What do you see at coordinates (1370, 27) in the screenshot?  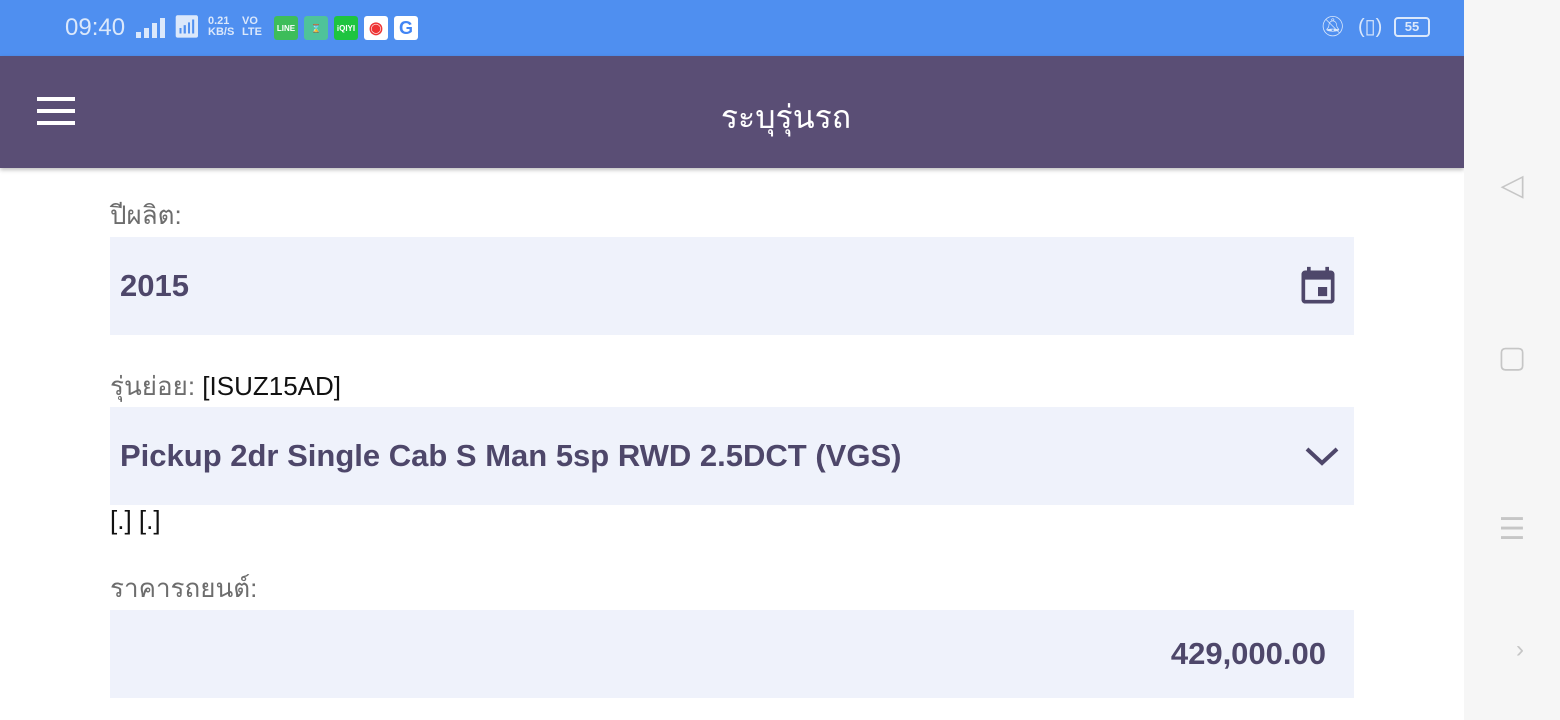 I see `vibrate-icon: (▯)` at bounding box center [1370, 27].